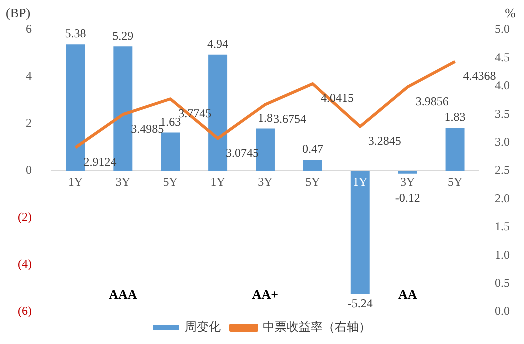 The height and width of the screenshot is (344, 524). I want to click on y2-tick-label: 4.0, so click(502, 85).